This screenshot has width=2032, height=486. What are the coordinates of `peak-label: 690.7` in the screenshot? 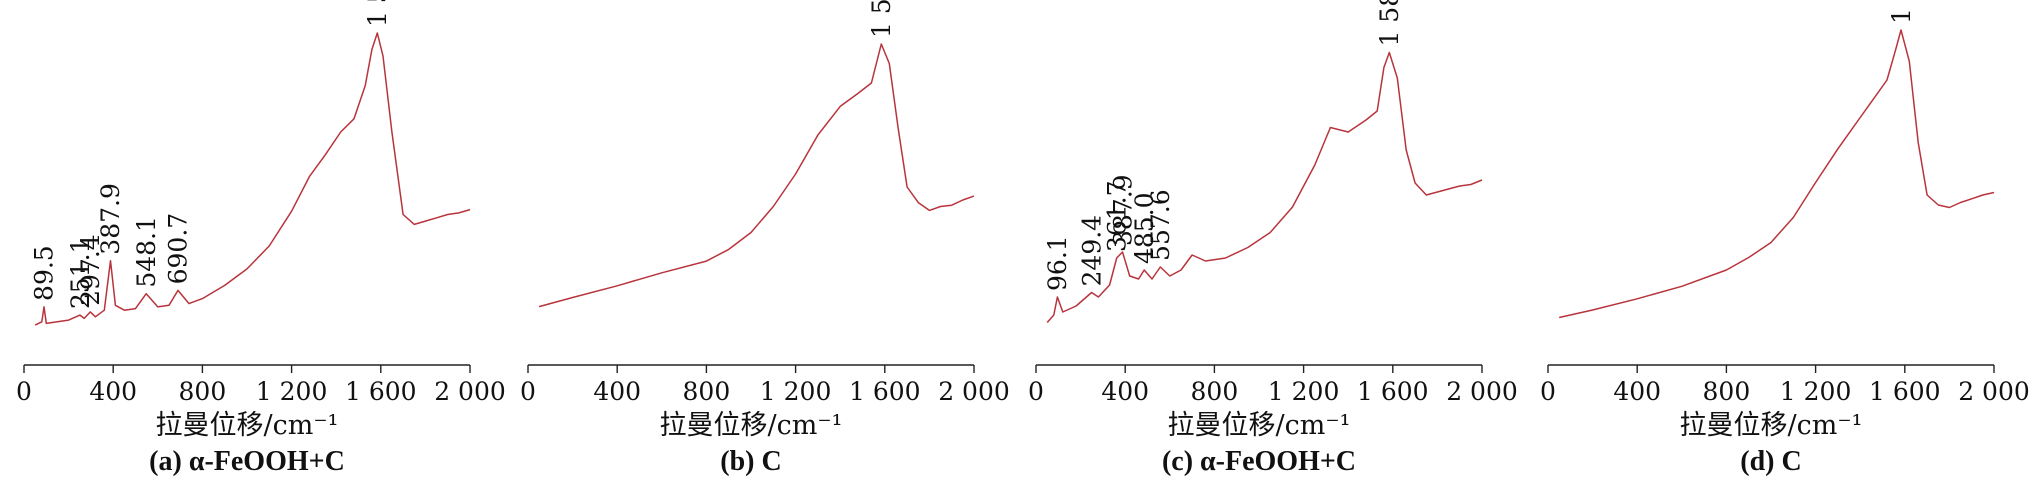 It's located at (178, 249).